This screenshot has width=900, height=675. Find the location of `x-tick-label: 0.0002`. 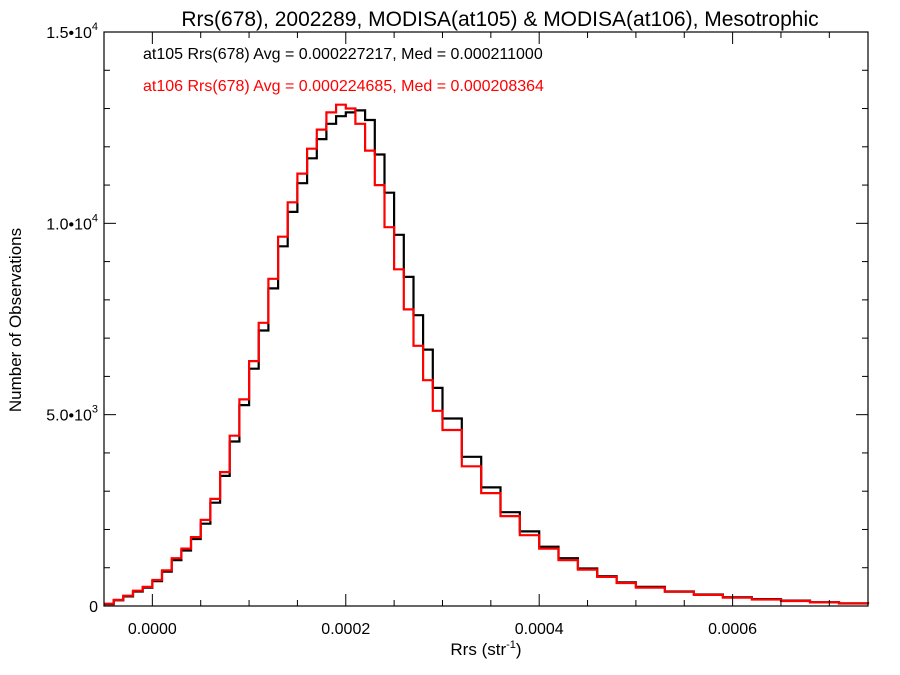

x-tick-label: 0.0002 is located at coordinates (345, 629).